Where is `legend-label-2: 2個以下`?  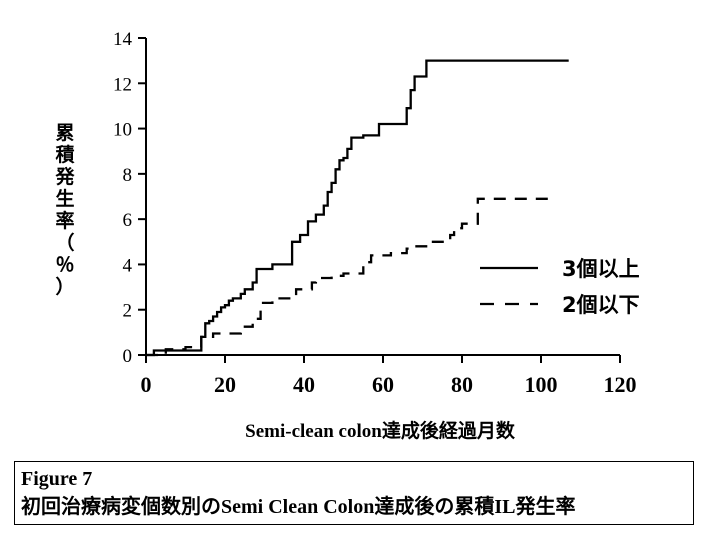
legend-label-2: 2個以下 is located at coordinates (601, 305).